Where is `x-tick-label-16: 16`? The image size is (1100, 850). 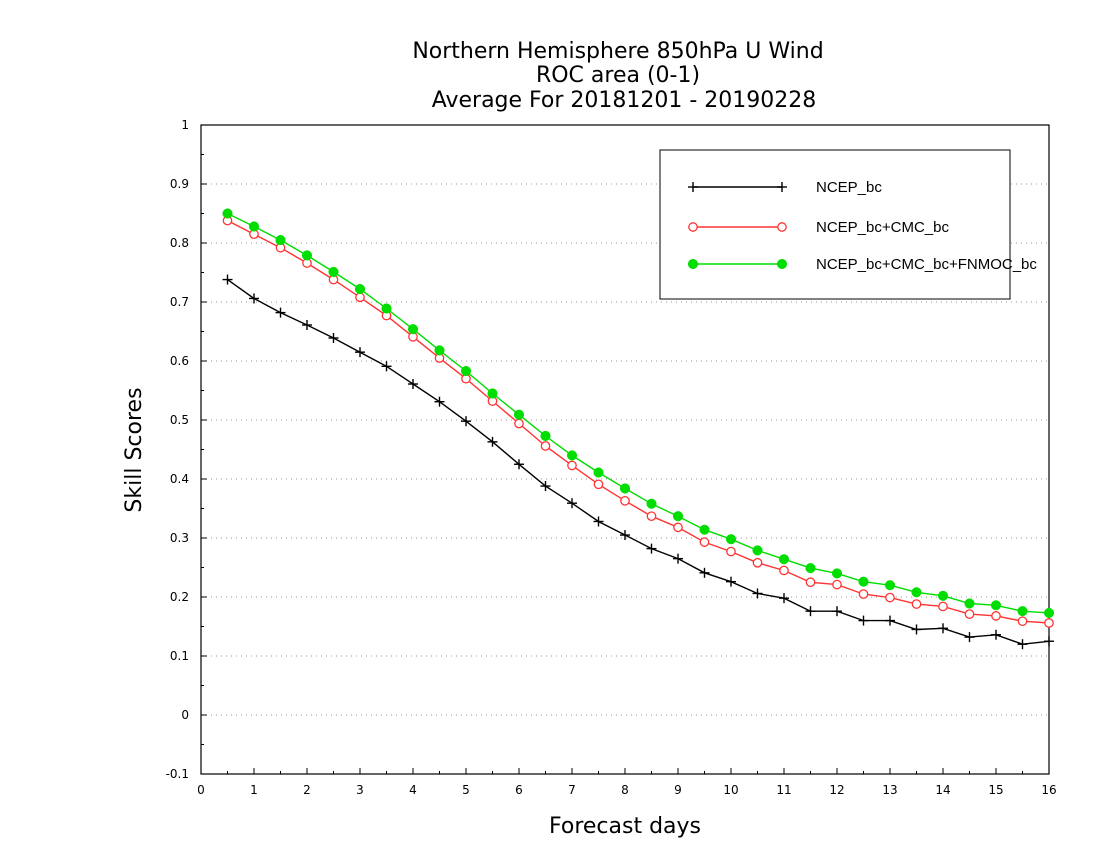 x-tick-label-16: 16 is located at coordinates (1048, 790).